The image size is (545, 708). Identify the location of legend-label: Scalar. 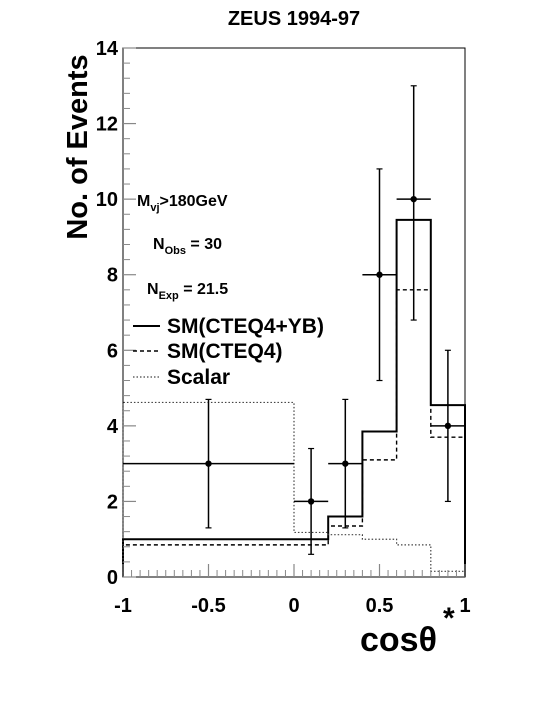
(198, 377).